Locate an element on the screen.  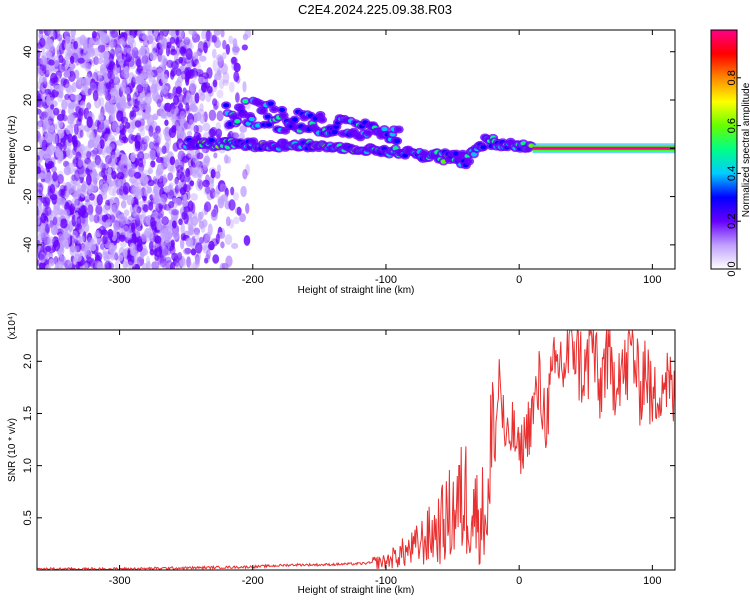
x-tick-label: -300 is located at coordinates (120, 581).